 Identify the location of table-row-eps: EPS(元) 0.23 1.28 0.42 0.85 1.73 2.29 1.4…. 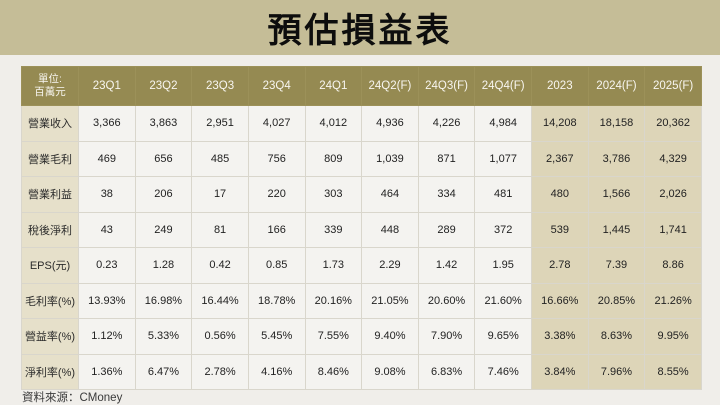
(361, 265).